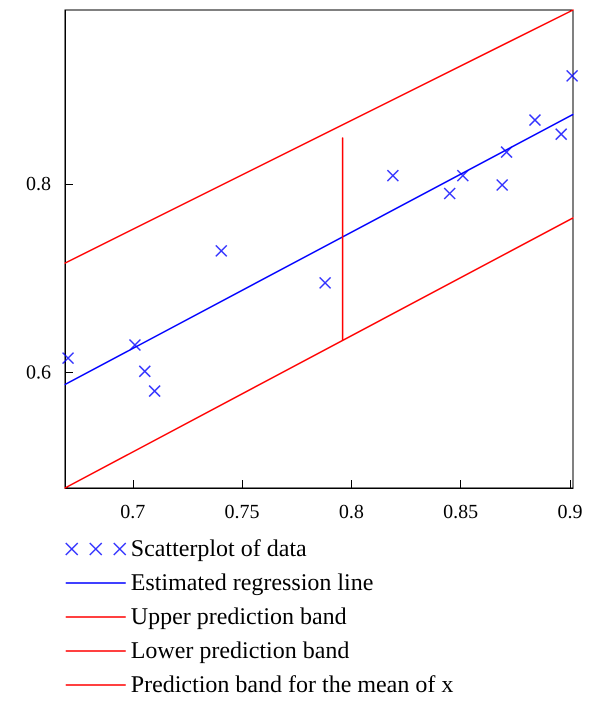  I want to click on y-tick-label: 0.6, so click(38, 372).